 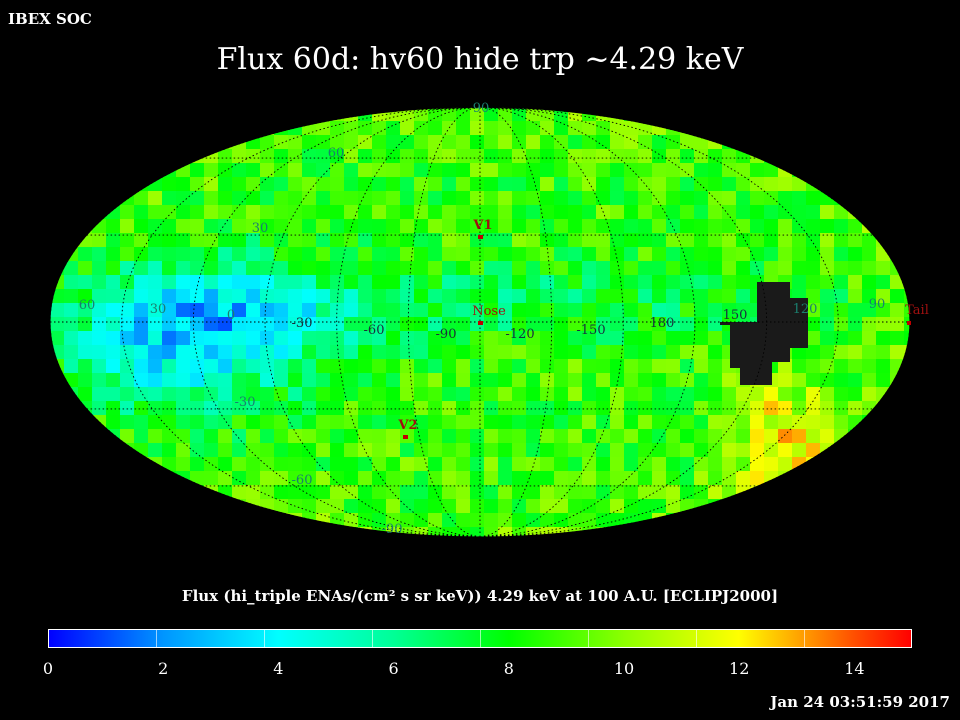 I want to click on colorbar-tick-8: 8, so click(x=508, y=668).